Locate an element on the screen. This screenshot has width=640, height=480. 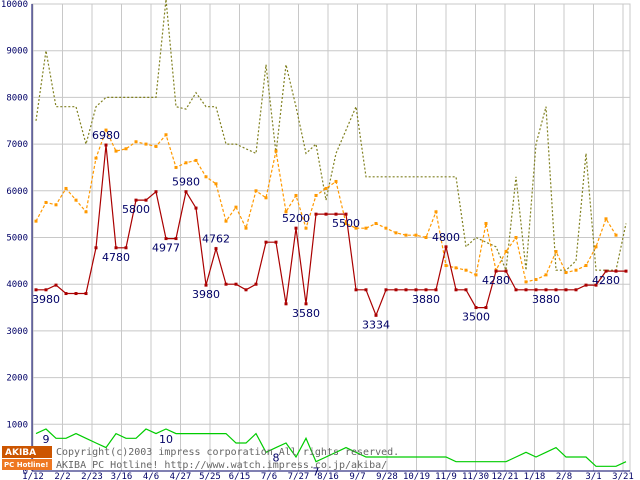
data-label: 4780 is located at coordinates (116, 257).